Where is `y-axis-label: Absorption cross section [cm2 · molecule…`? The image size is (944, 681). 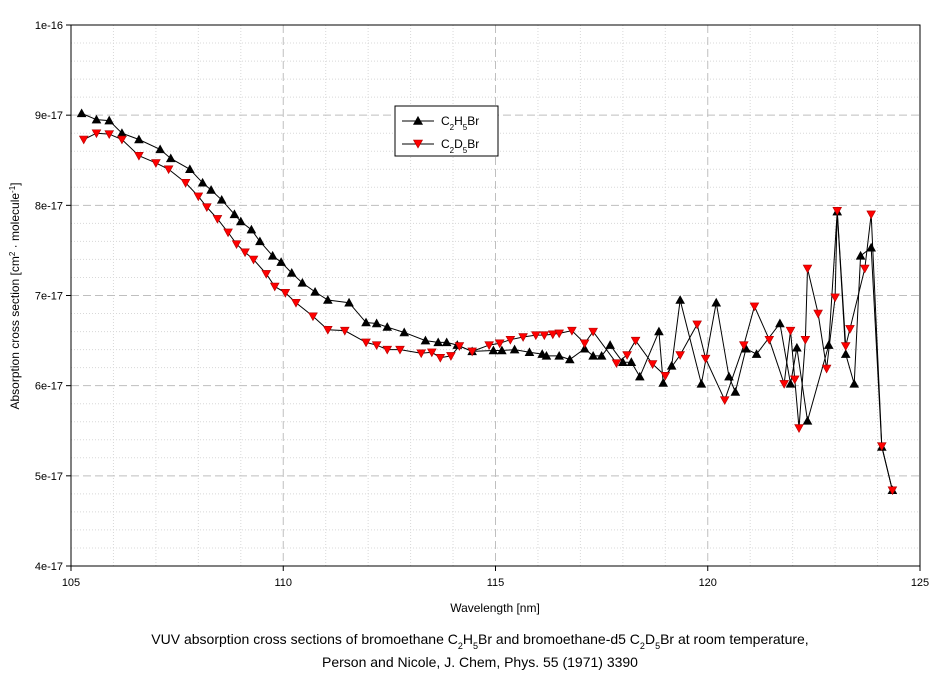 y-axis-label: Absorption cross section [cm2 · molecule… is located at coordinates (15, 295).